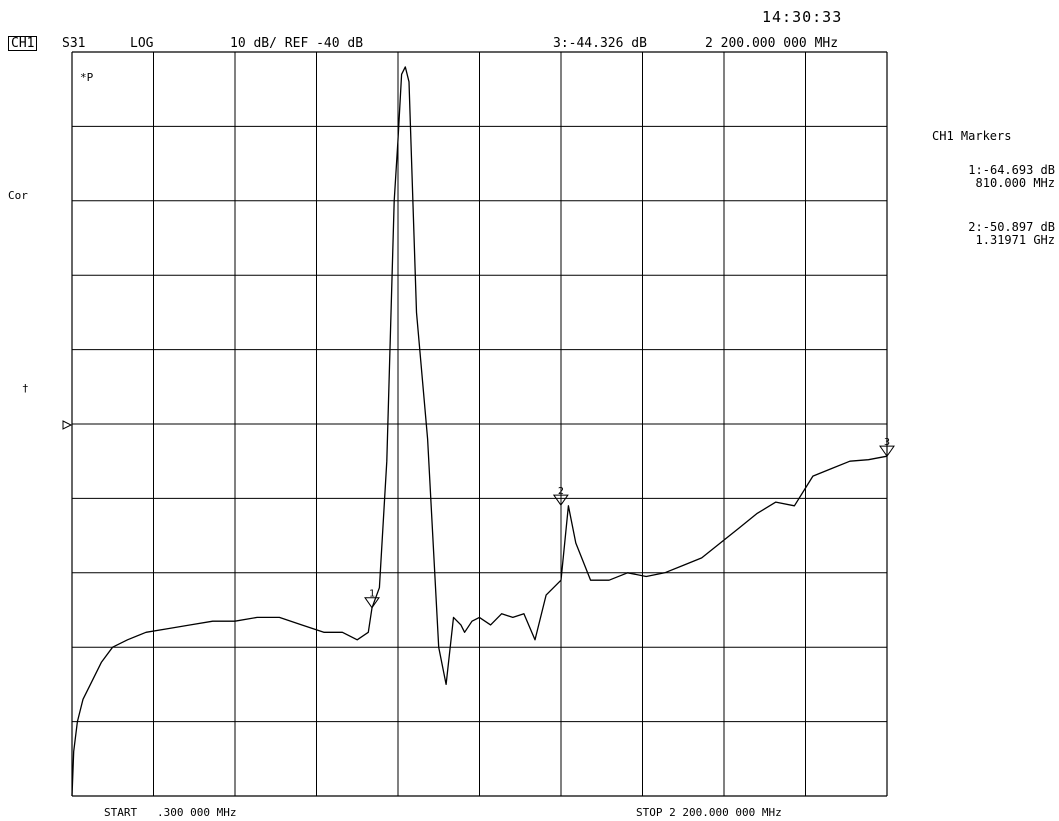 This screenshot has width=1059, height=821. I want to click on start-frequency: START .300 000 MHz, so click(170, 812).